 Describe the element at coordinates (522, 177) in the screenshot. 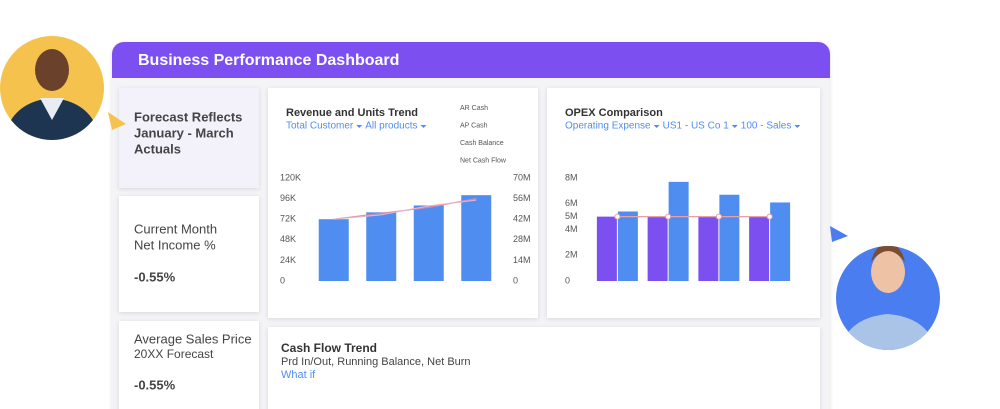

I see `y2-tick-label: 70M` at that location.